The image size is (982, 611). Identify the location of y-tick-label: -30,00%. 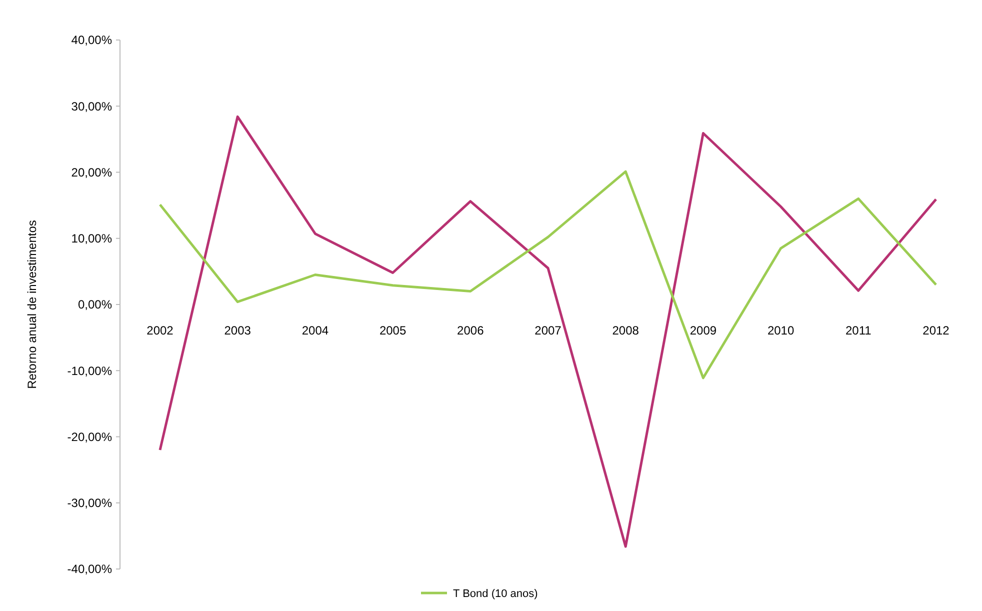
(89, 503).